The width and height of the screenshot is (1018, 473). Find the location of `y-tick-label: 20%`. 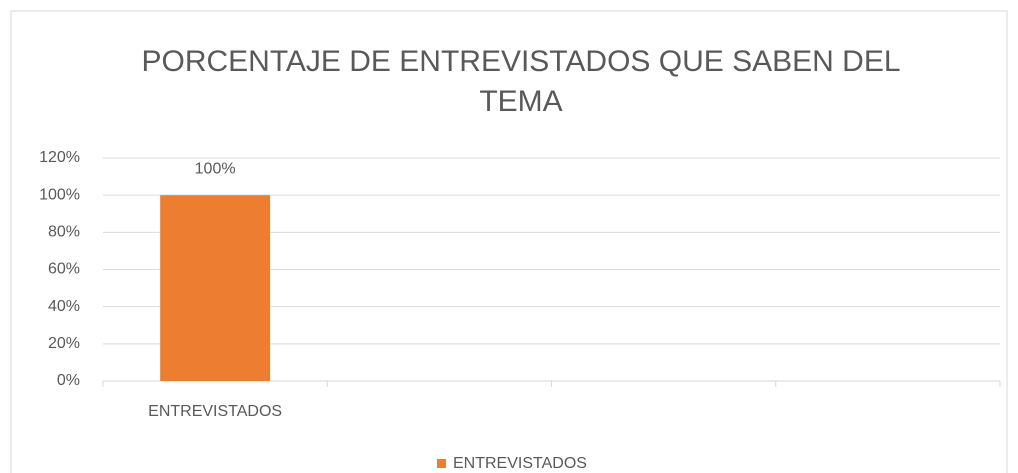

y-tick-label: 20% is located at coordinates (64, 343).